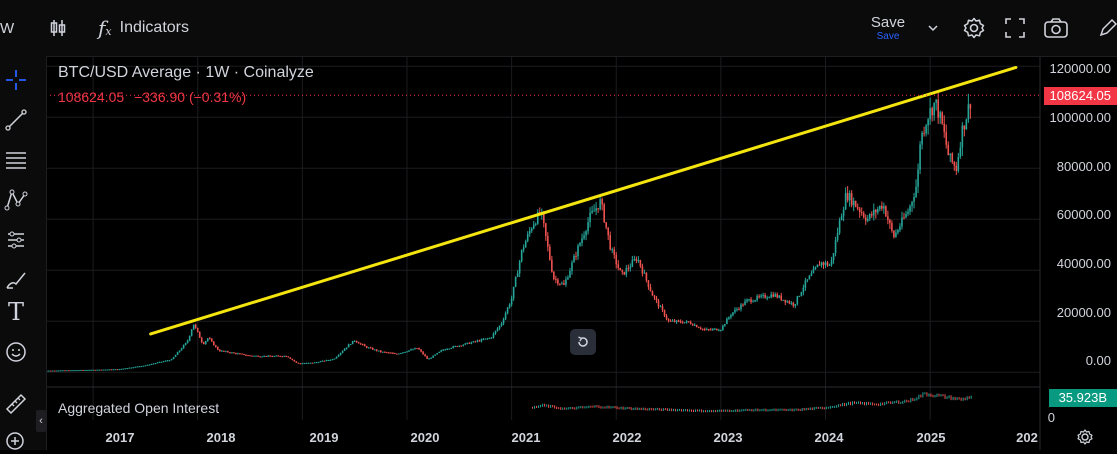 Image resolution: width=1117 pixels, height=454 pixels. Describe the element at coordinates (16, 404) in the screenshot. I see `ruler-icon` at that location.